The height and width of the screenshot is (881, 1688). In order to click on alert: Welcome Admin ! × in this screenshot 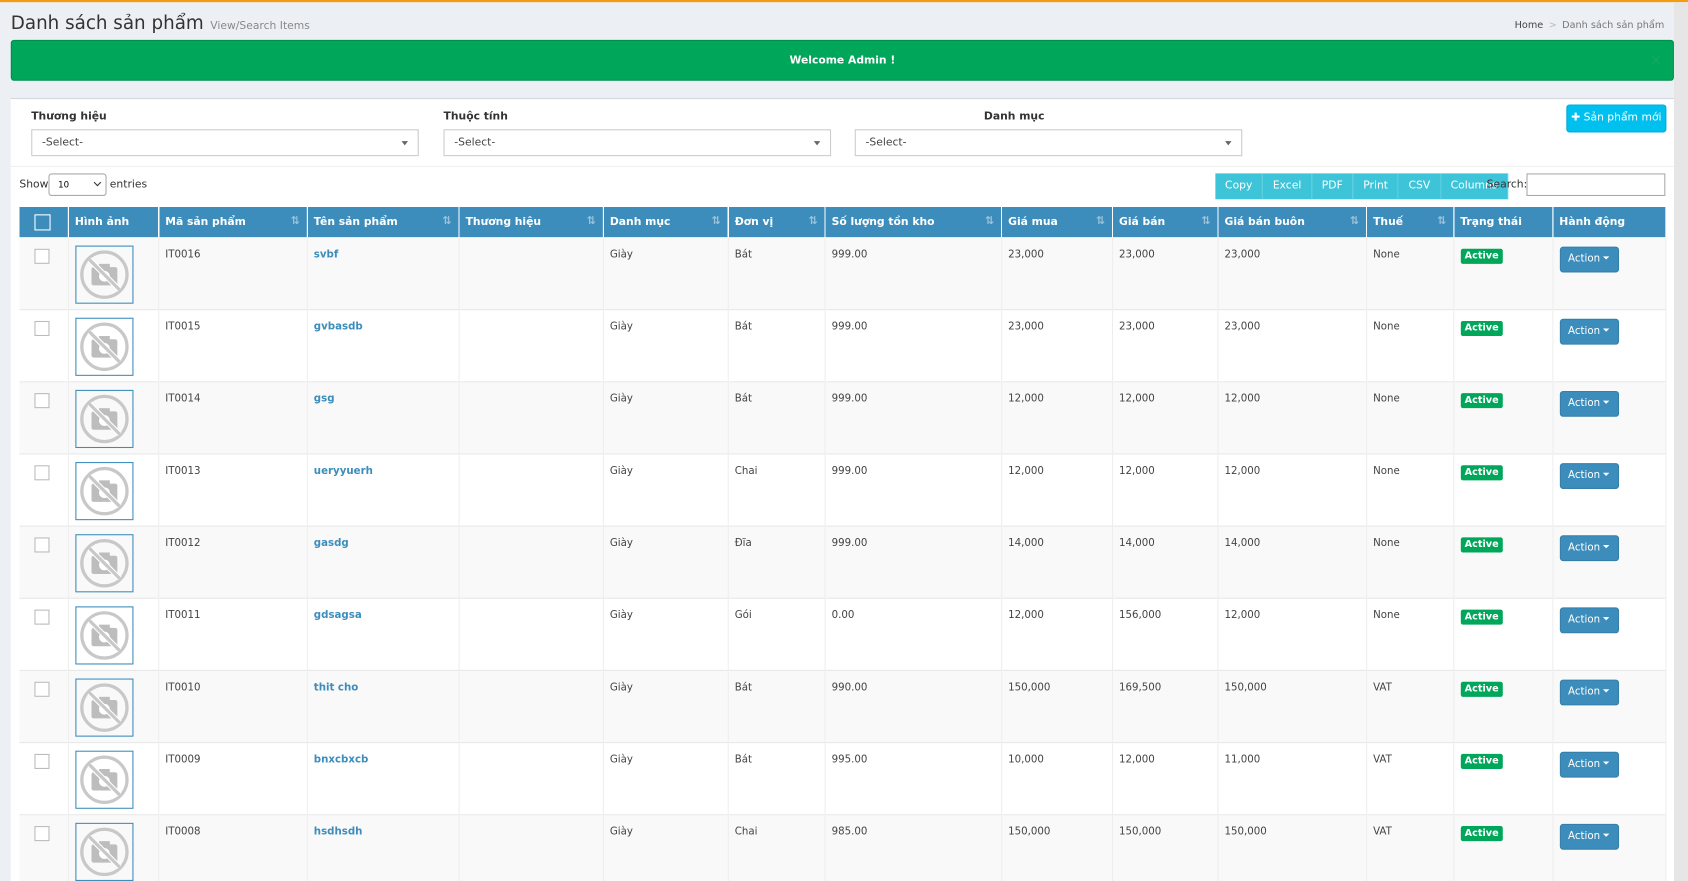, I will do `click(842, 60)`.